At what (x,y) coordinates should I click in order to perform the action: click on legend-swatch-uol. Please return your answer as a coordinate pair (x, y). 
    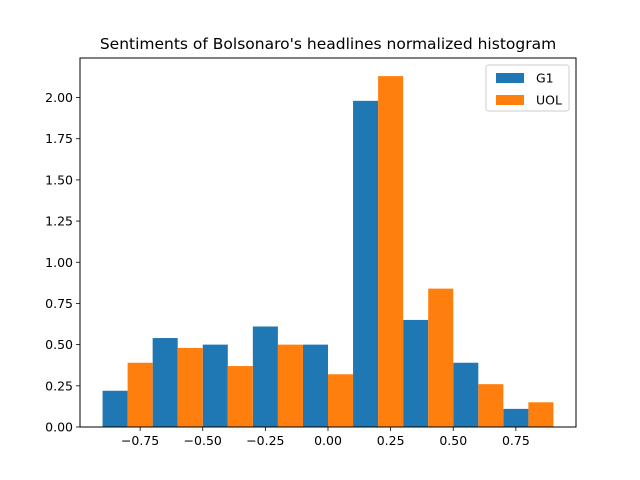
    Looking at the image, I should click on (510, 100).